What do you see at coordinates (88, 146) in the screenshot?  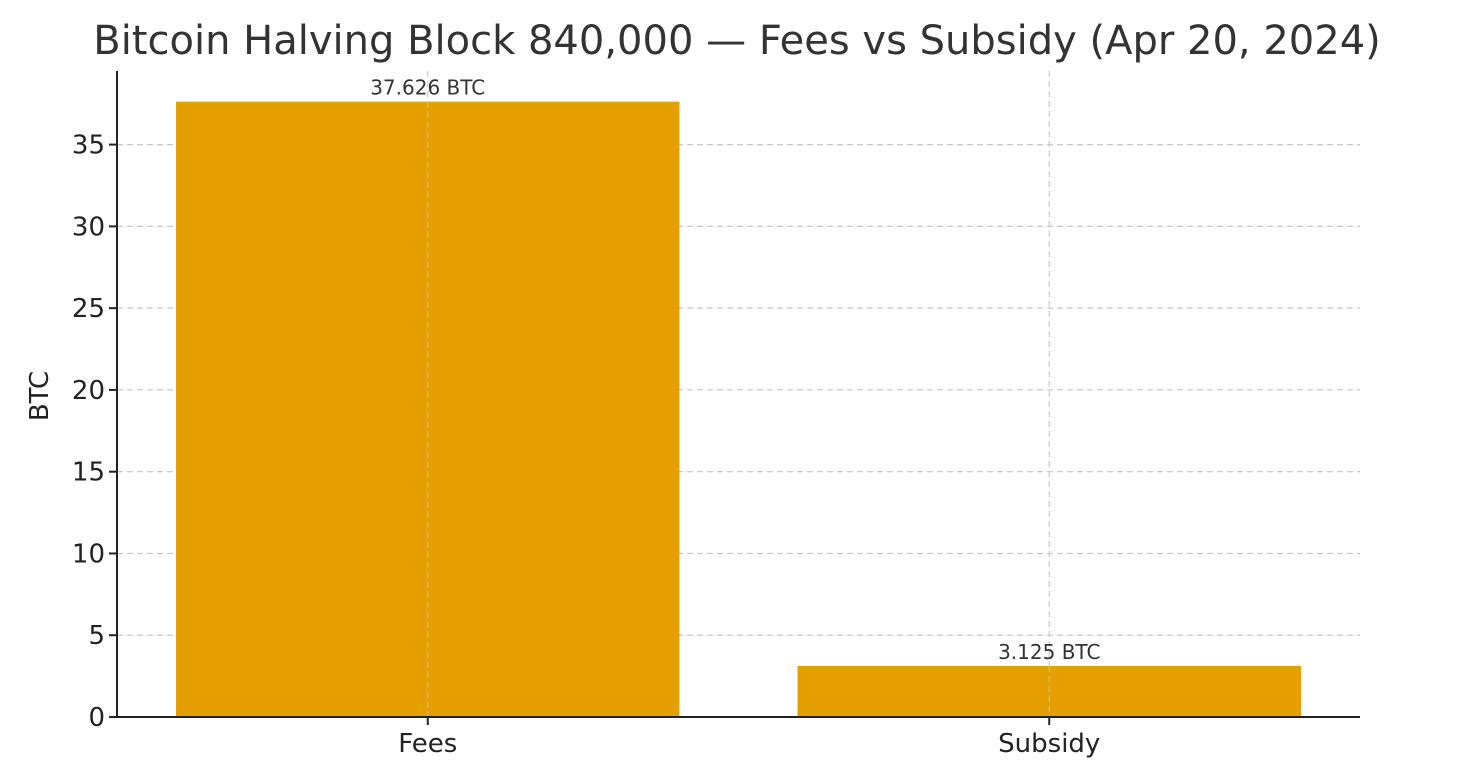 I see `y-tick-label: 35` at bounding box center [88, 146].